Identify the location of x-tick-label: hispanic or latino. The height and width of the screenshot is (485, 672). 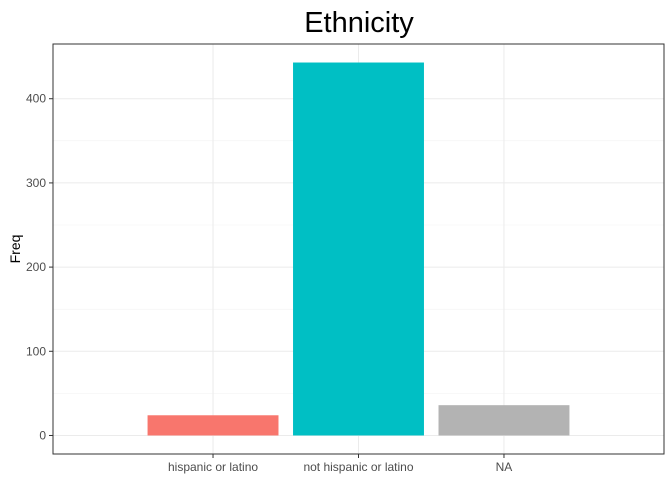
(213, 467).